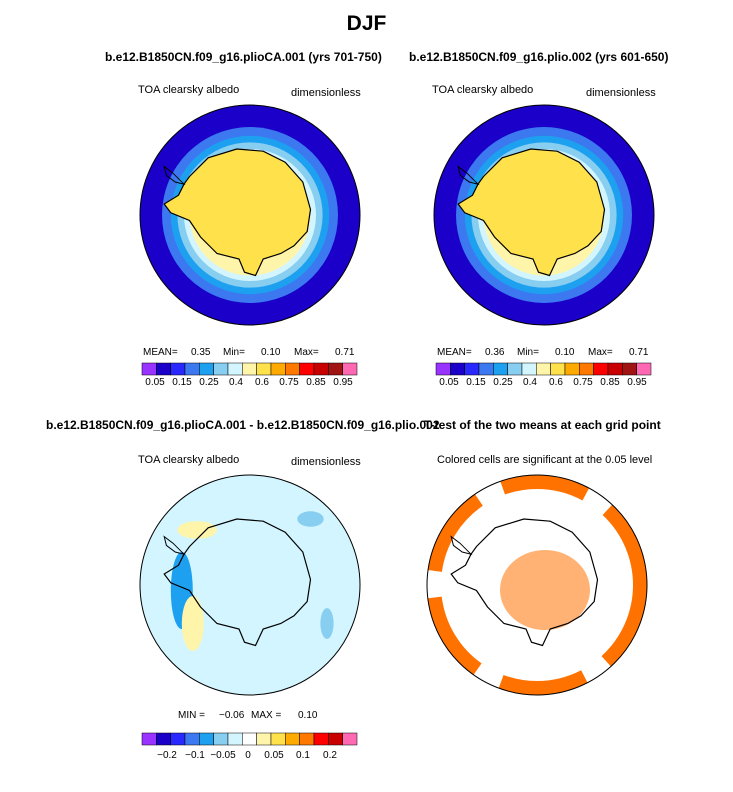 The width and height of the screenshot is (733, 792). I want to click on cb2-label: 0.95, so click(637, 382).